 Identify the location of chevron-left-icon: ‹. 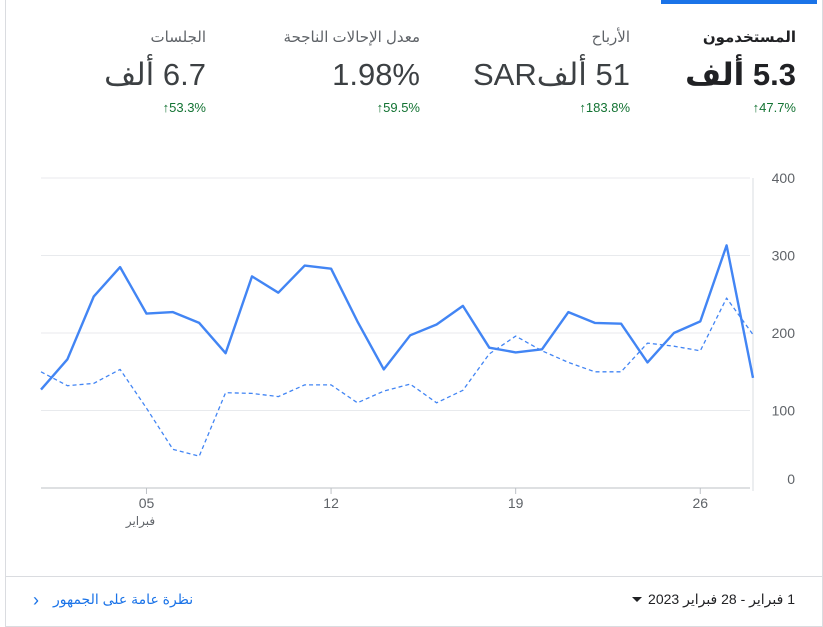
(36, 599).